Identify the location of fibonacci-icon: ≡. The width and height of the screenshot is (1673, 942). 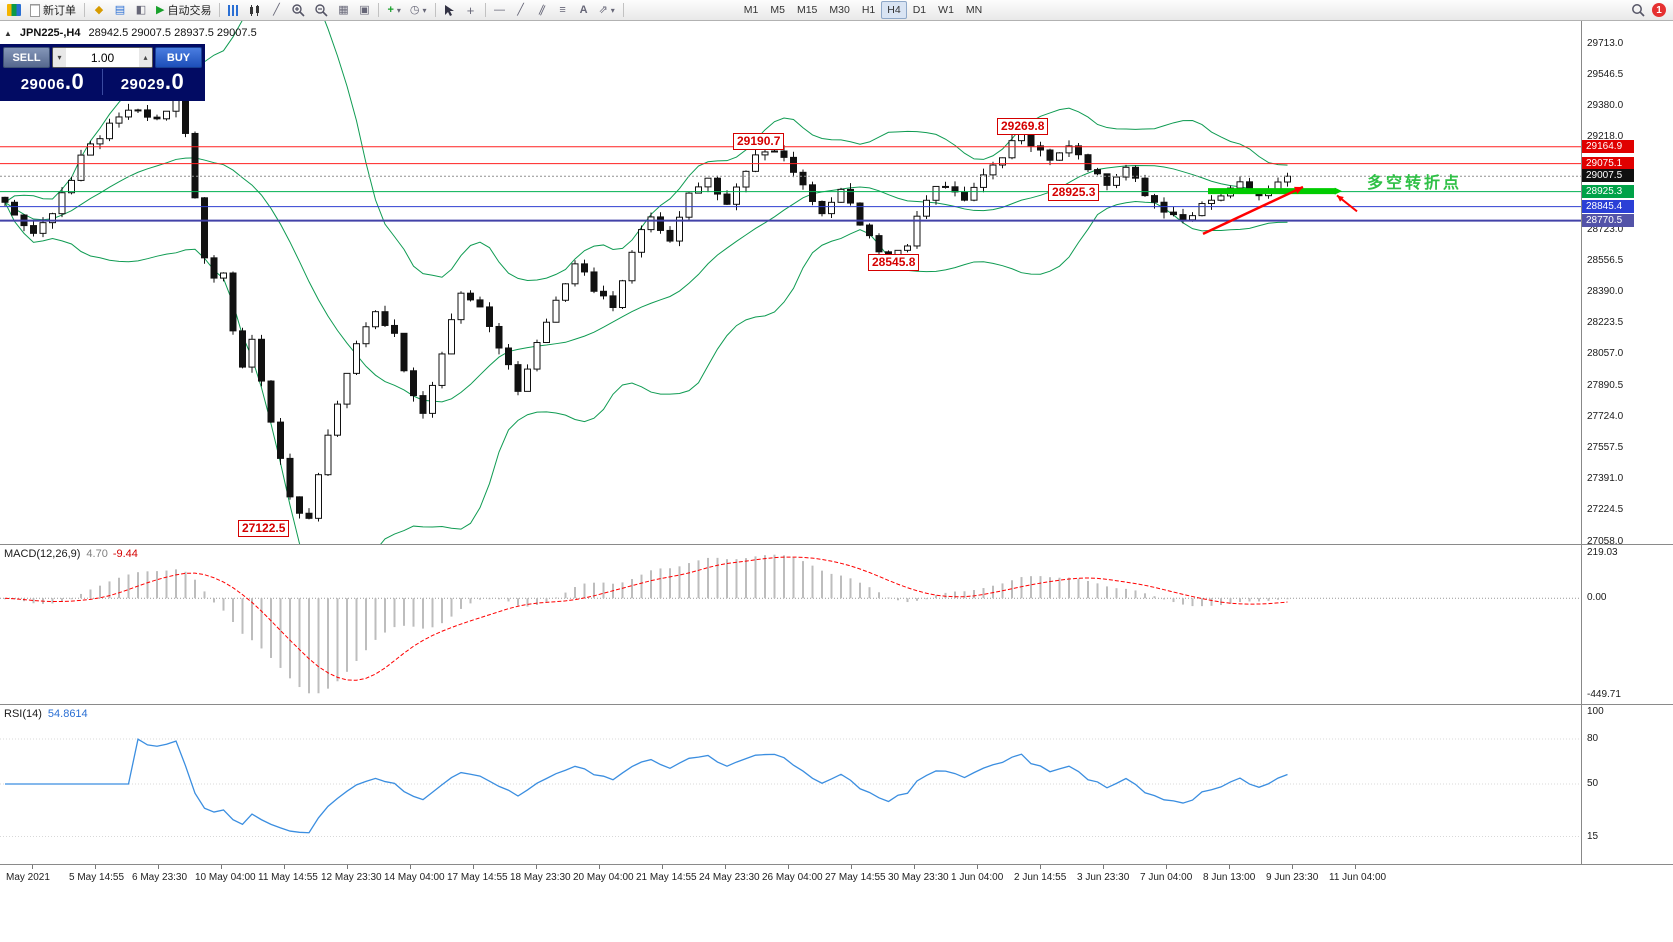
(562, 9).